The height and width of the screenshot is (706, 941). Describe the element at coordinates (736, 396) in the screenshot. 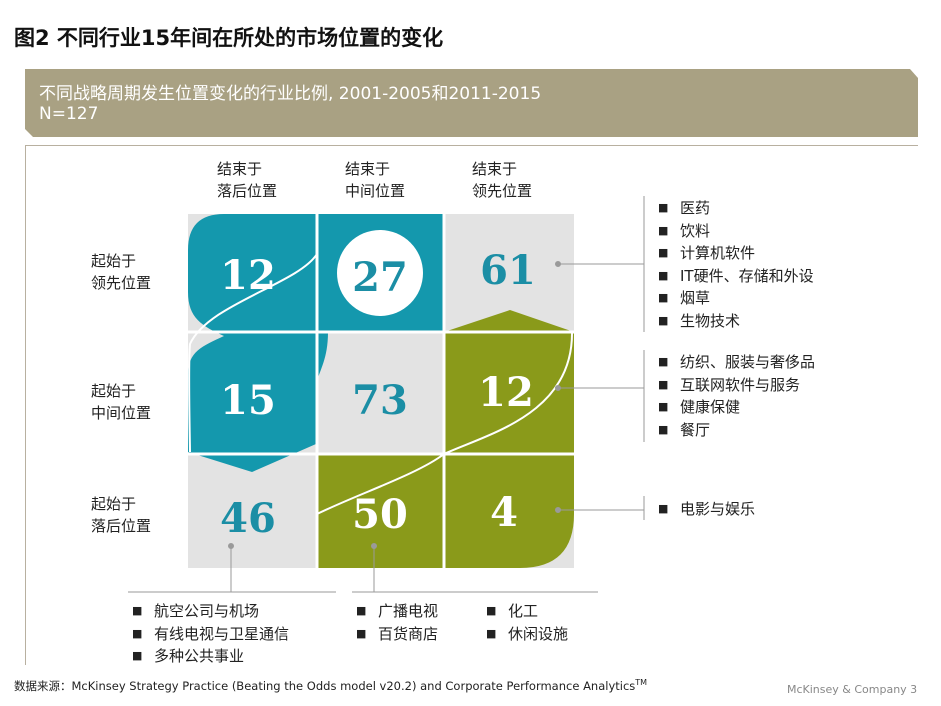

I see `list-mid-to-lead: ■ 纺织、服装与奢侈品 ■ 互联网软件与服务 ■ 健康保健 ■ 餐厅` at that location.